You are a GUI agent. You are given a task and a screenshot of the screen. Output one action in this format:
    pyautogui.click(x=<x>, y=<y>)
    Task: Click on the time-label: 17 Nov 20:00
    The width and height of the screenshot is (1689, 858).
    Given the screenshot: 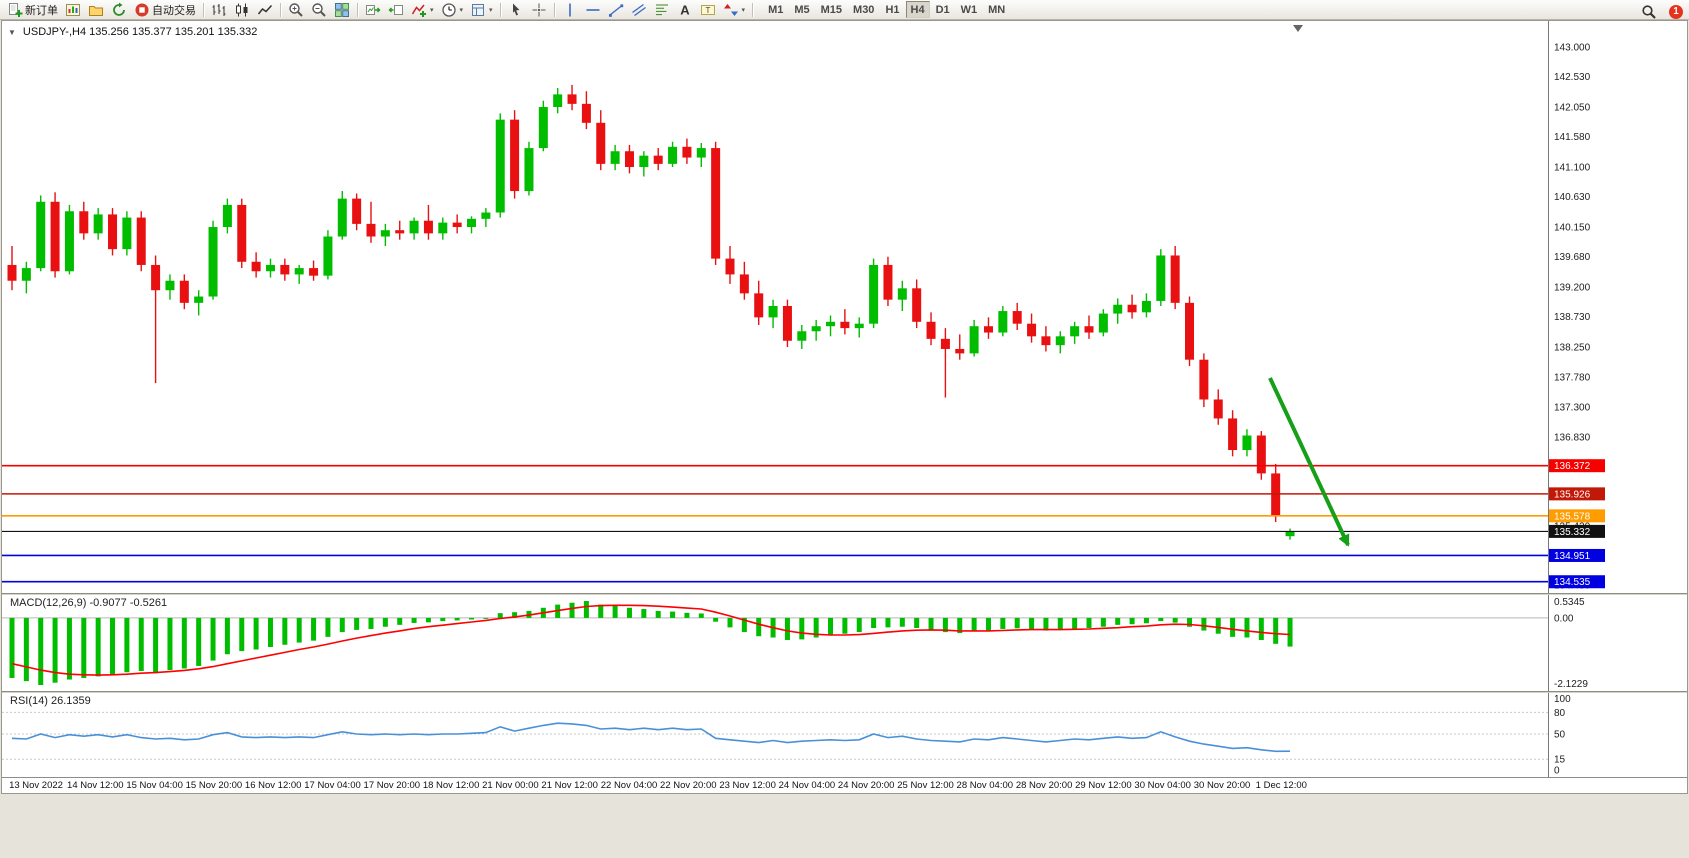 What is the action you would take?
    pyautogui.click(x=392, y=785)
    